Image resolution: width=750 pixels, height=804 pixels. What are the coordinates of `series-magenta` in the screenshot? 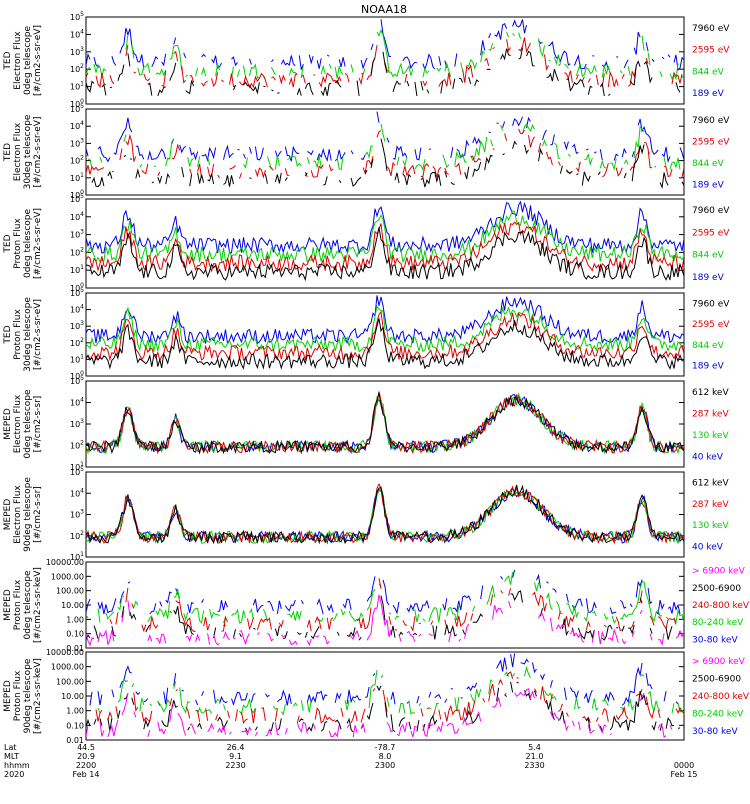 It's located at (385, 620).